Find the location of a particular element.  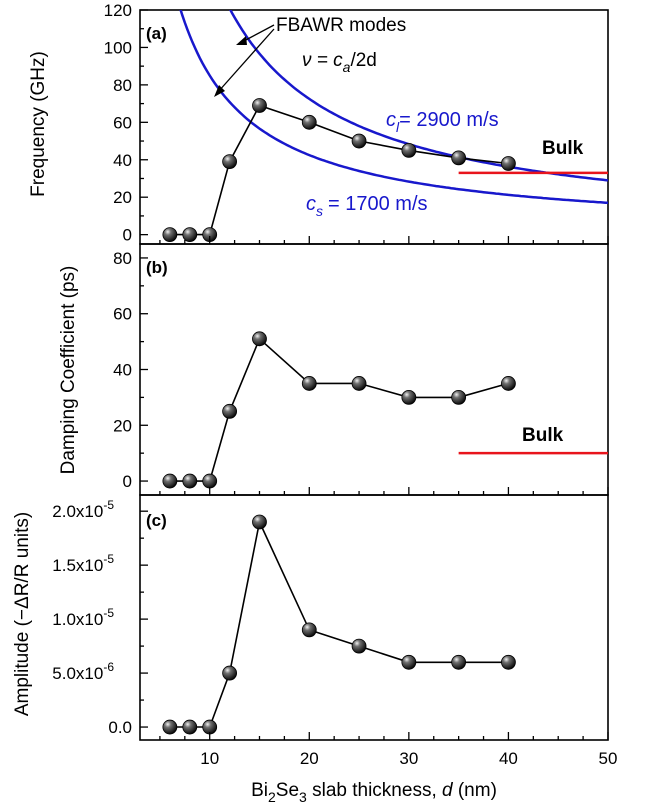

y-tick-mantissa: 1.5x10 is located at coordinates (77, 565).